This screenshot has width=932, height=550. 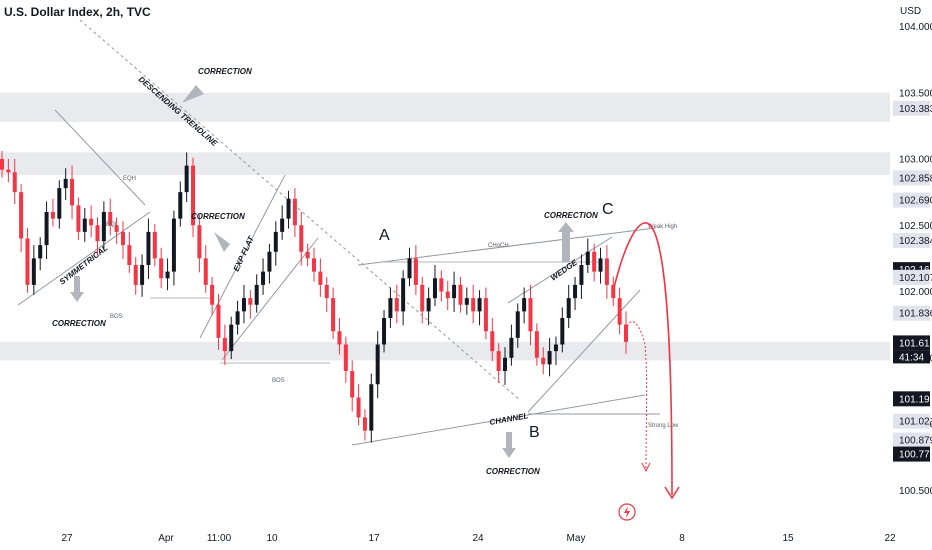 I want to click on x-tick-label: 22, so click(x=890, y=538).